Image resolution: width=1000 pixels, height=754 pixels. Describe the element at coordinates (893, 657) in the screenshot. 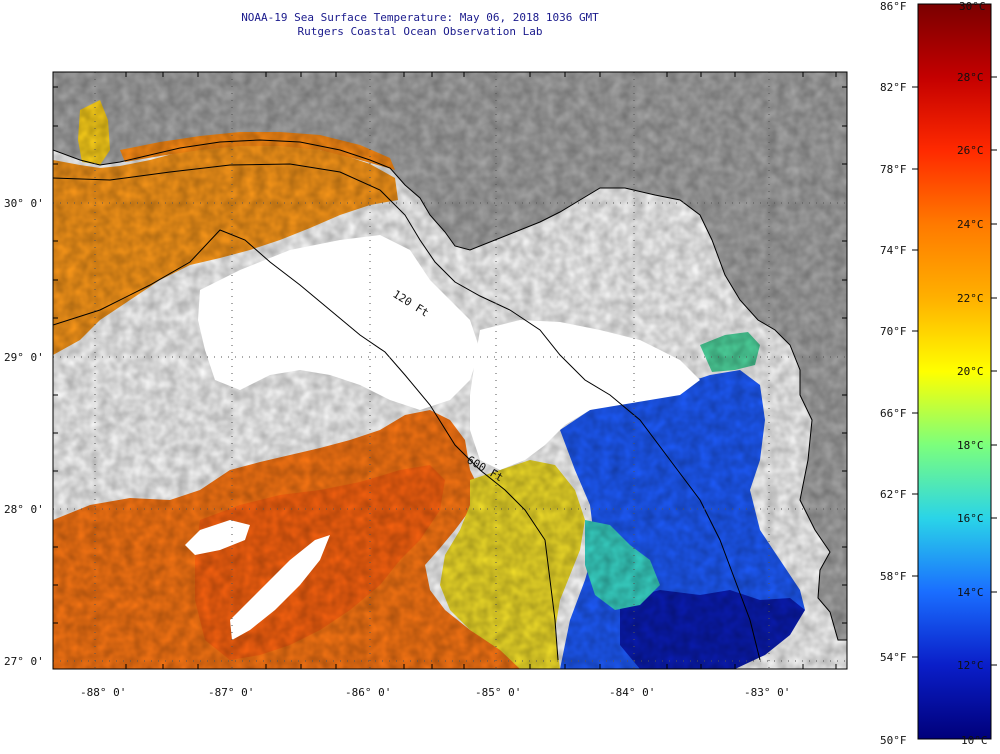

I see `cb-f-54: 54°F` at that location.